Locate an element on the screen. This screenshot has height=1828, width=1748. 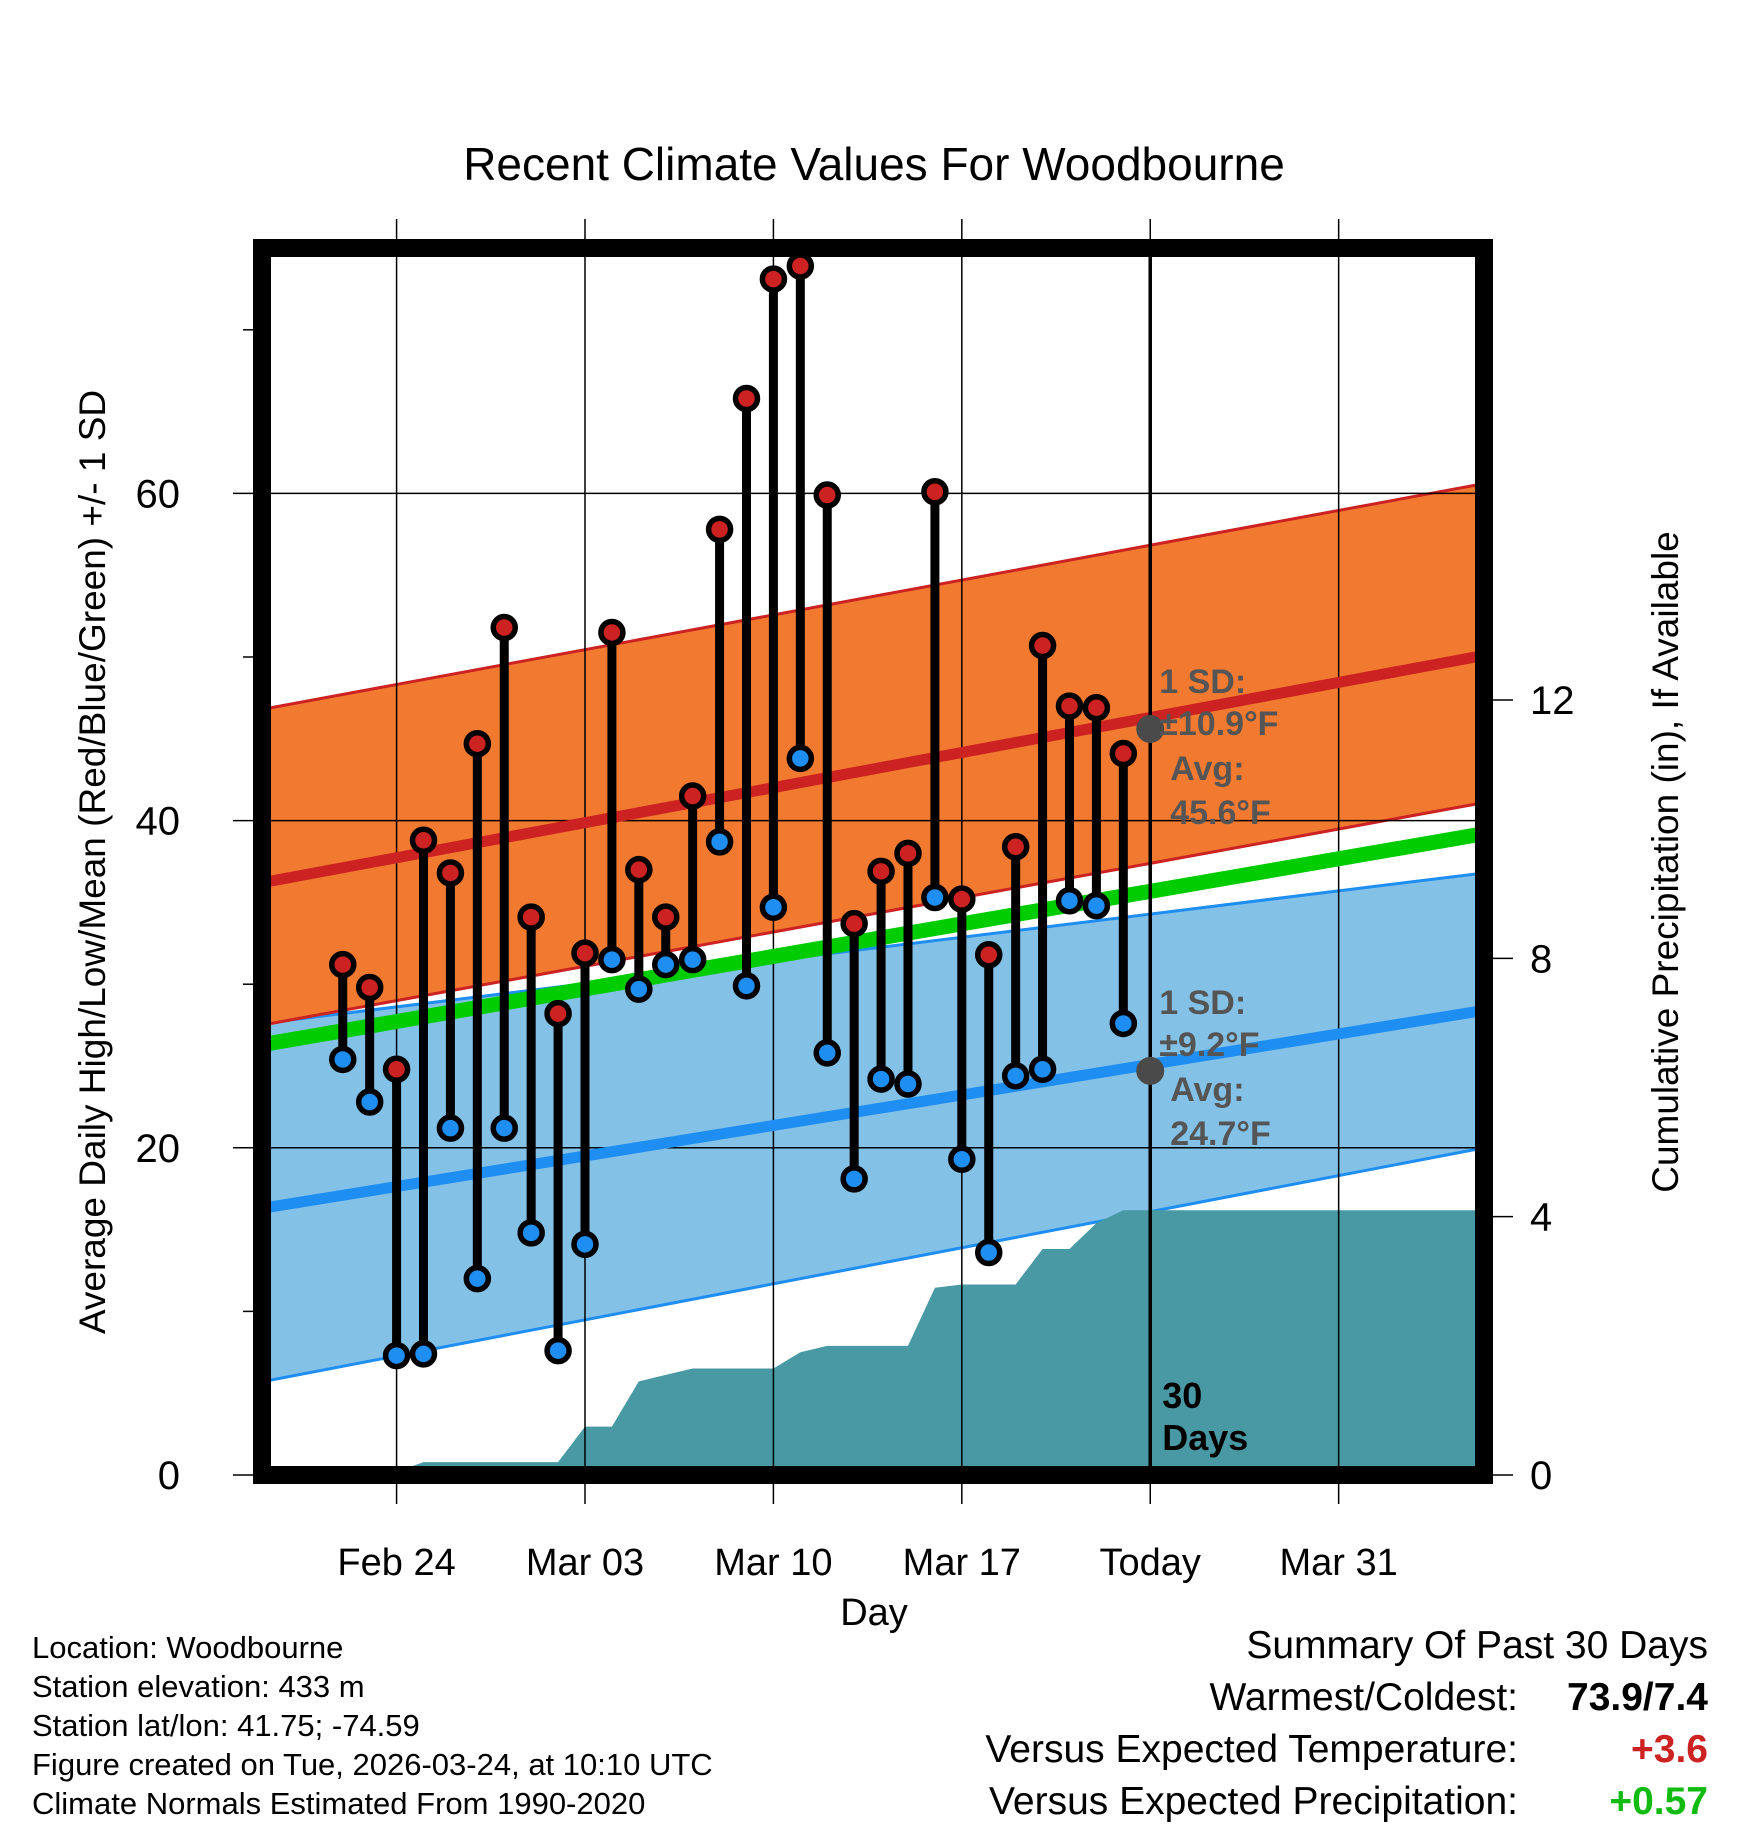
summary-temp-value: +3.6 is located at coordinates (1669, 1749).